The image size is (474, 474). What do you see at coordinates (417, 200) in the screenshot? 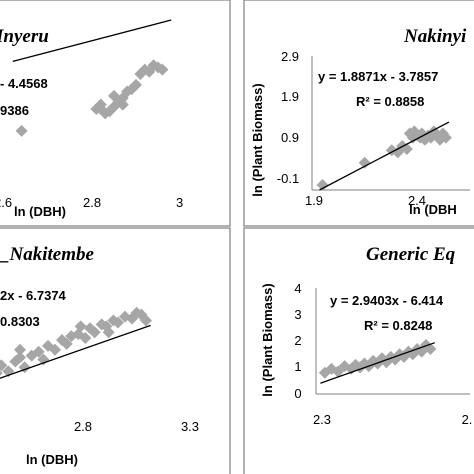
I see `x-tick-label: 2.4` at bounding box center [417, 200].